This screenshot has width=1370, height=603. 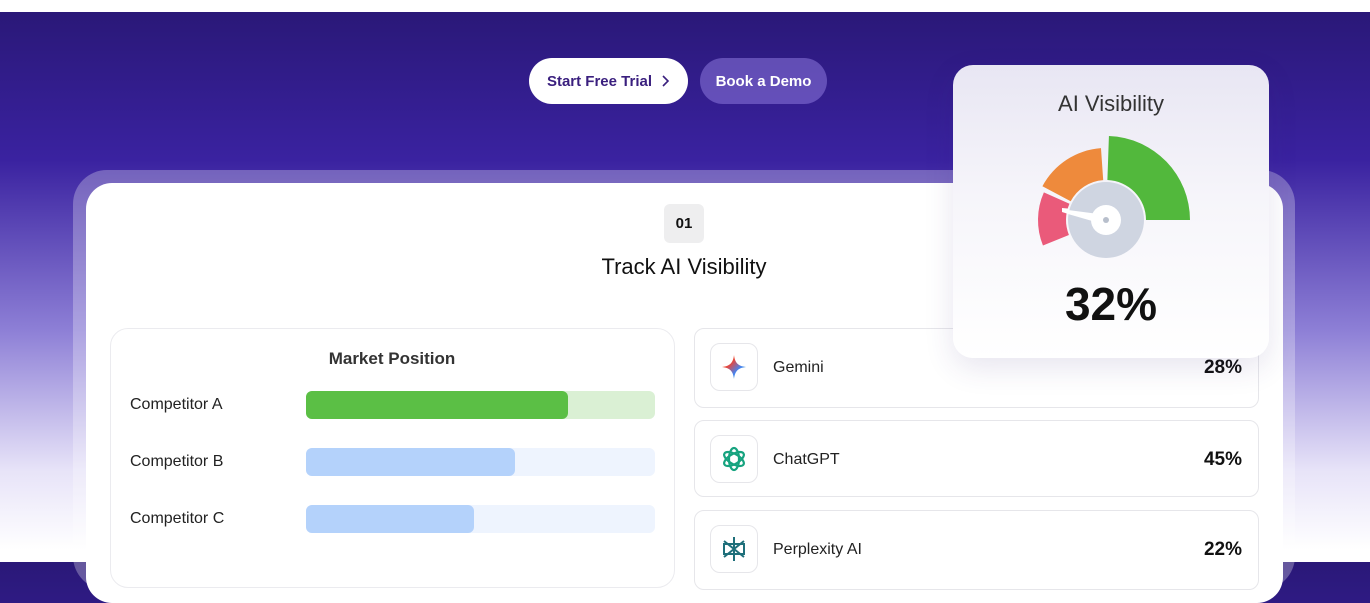 I want to click on gauge, so click(x=1114, y=197).